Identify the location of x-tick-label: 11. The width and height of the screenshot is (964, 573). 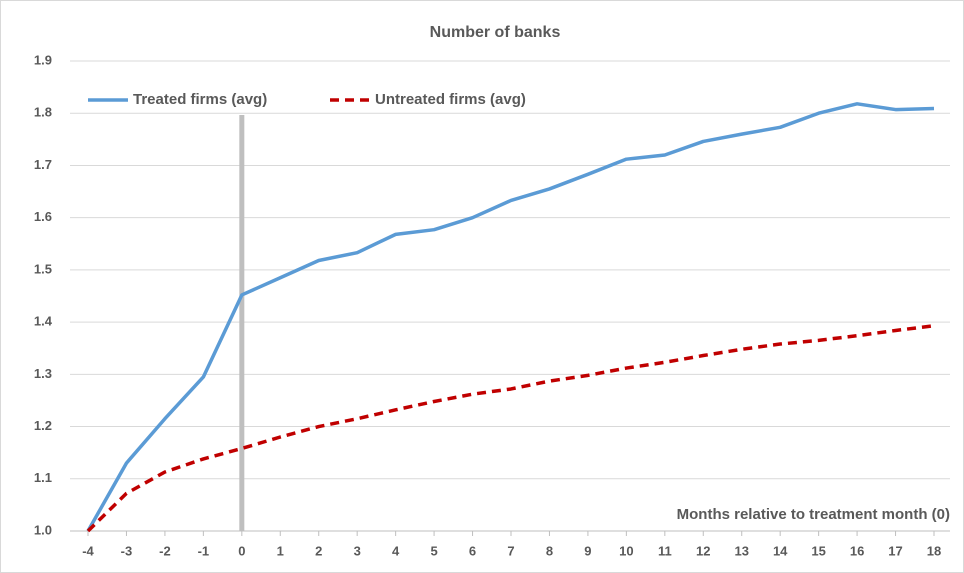
(665, 550).